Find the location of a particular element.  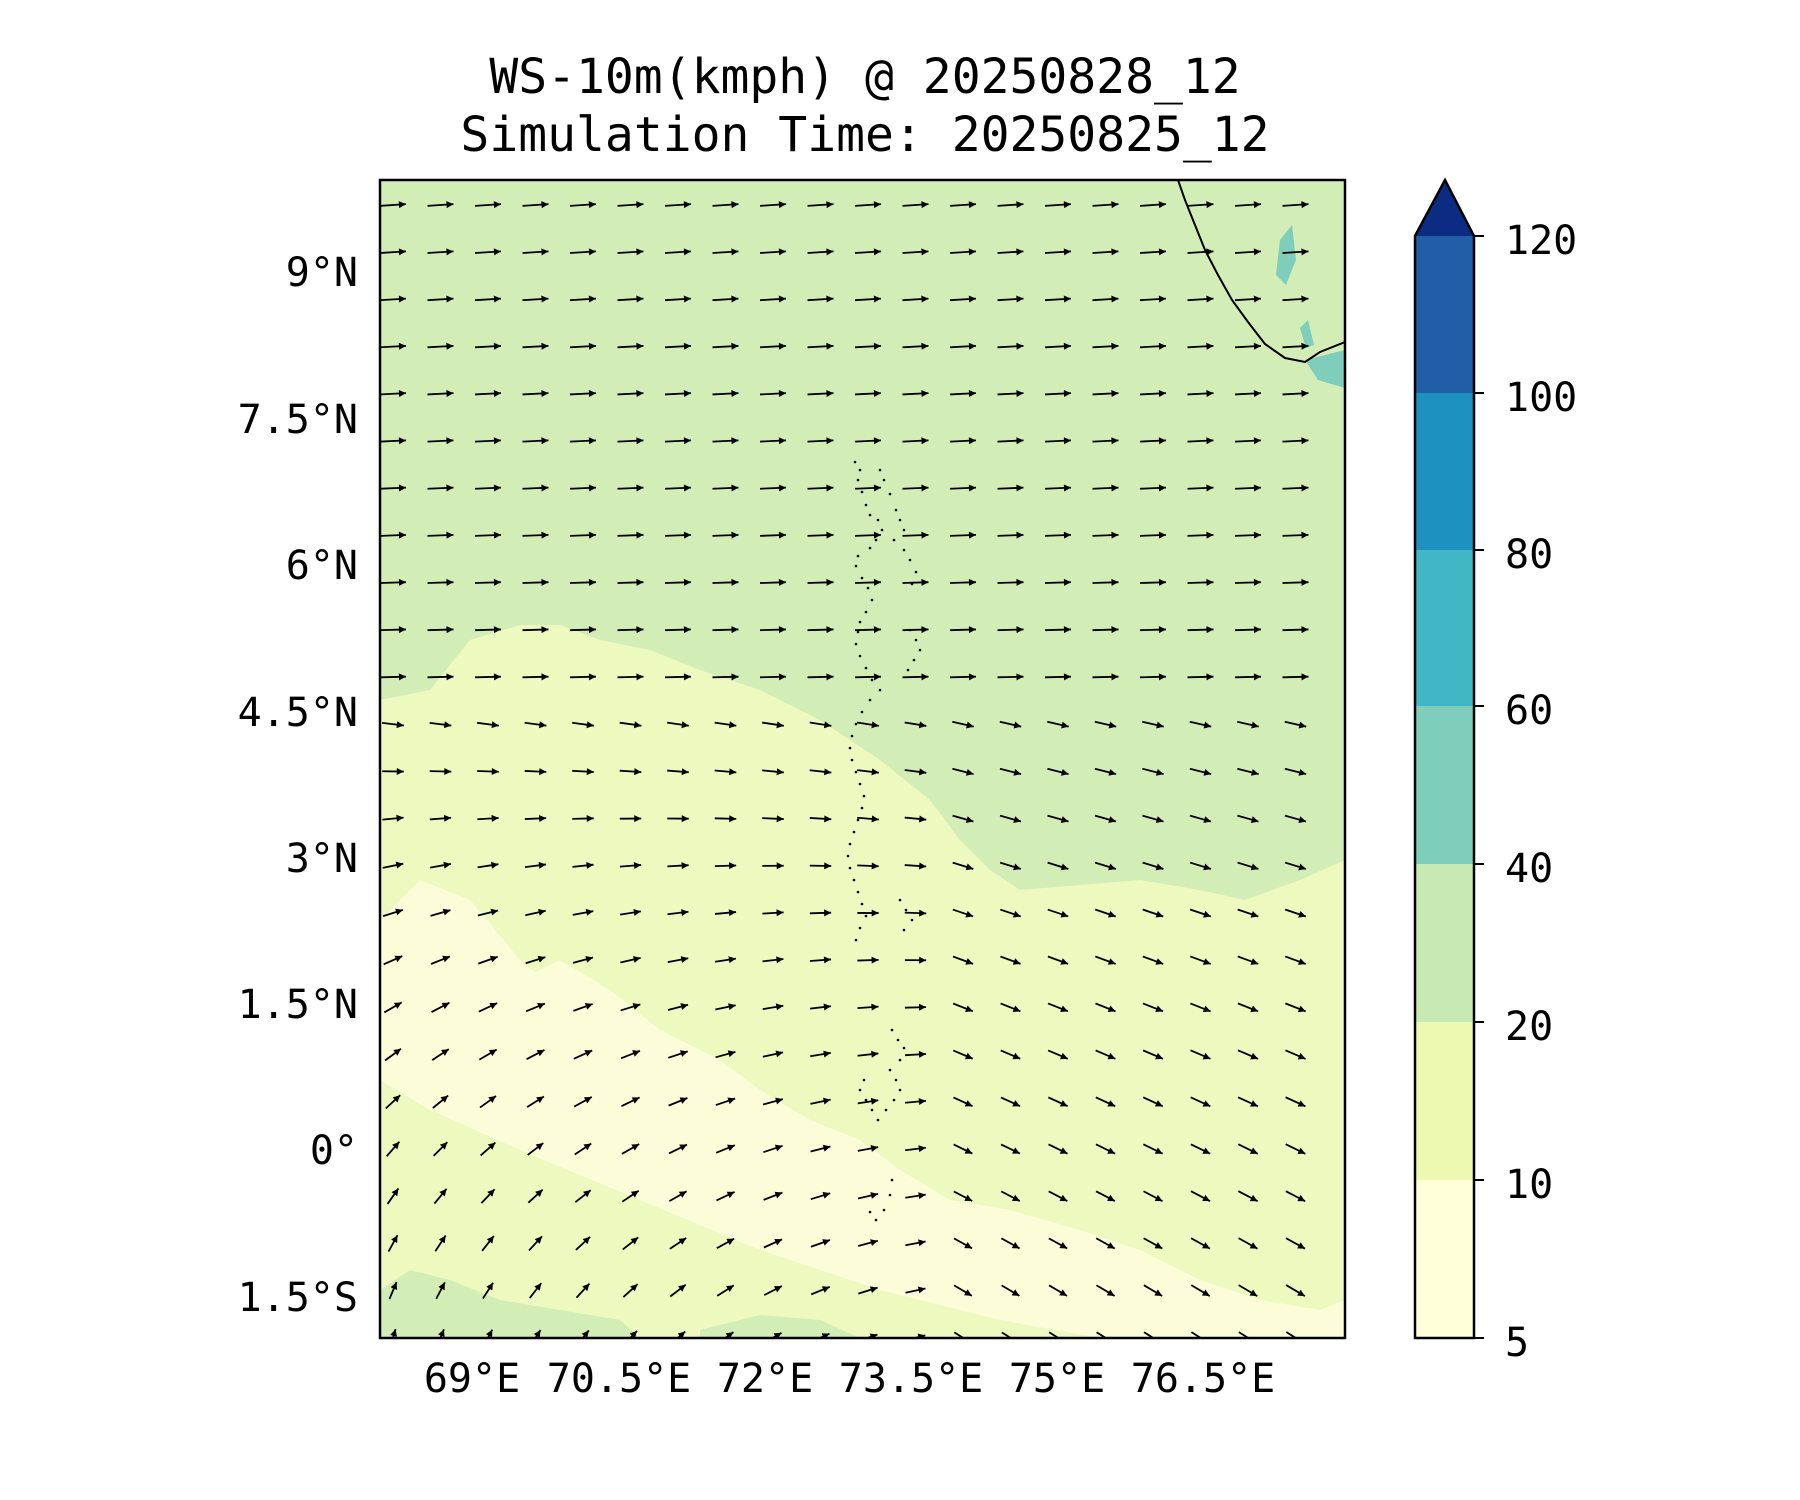

colorbar-tick-label: 80 is located at coordinates (1529, 555).